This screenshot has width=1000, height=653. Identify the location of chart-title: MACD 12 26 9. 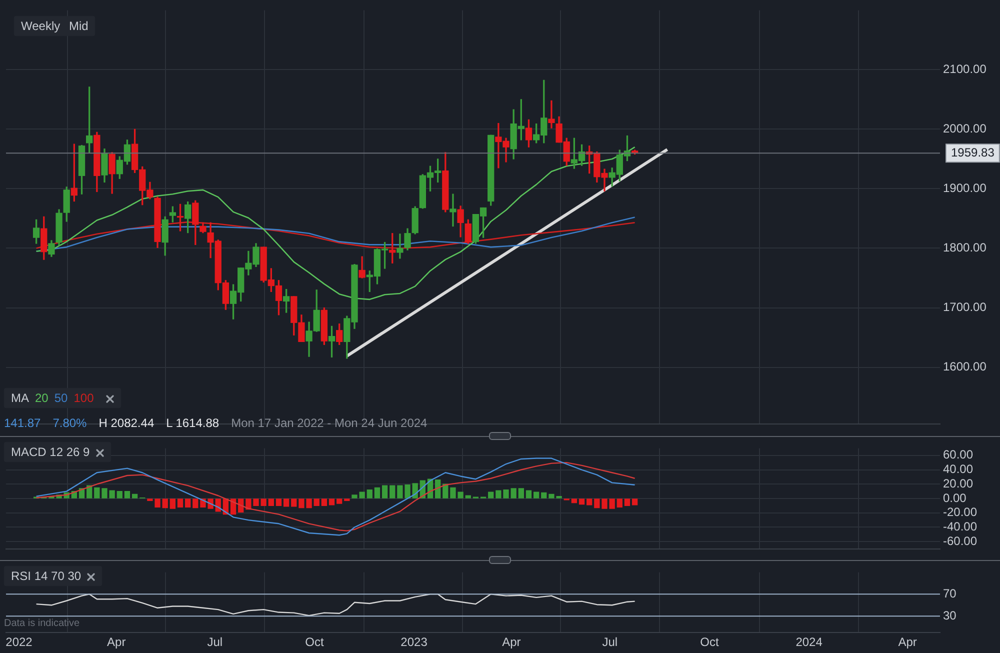
(50, 452).